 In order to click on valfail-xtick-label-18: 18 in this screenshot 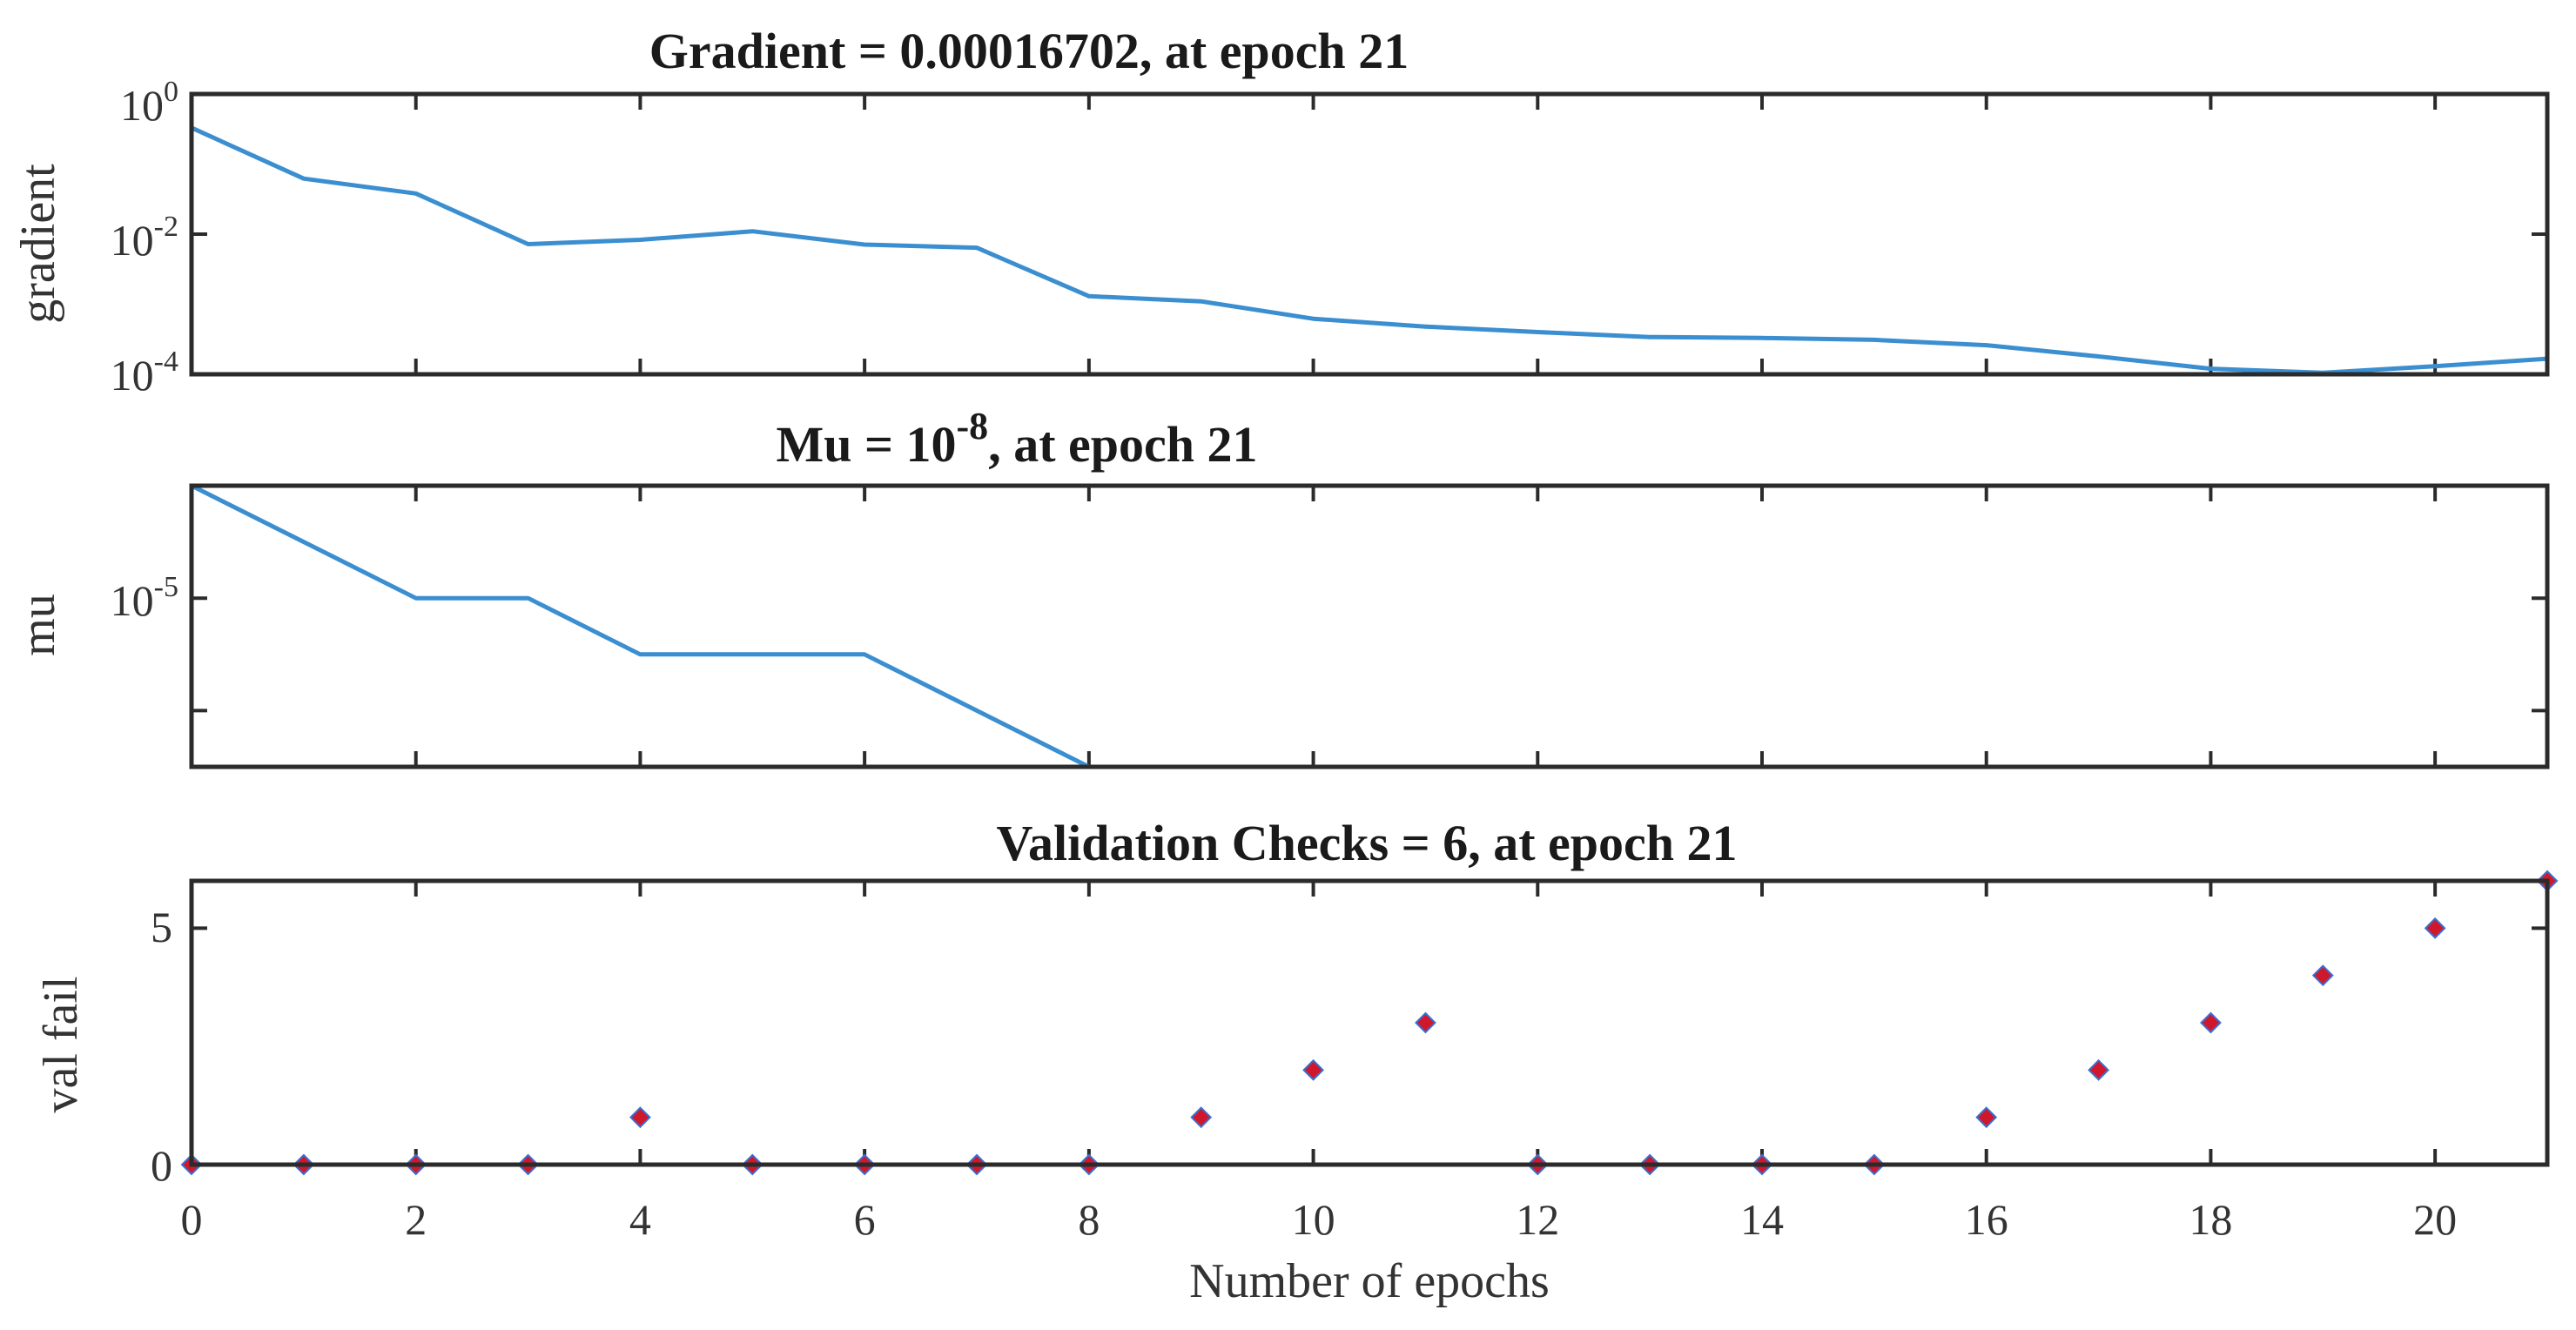, I will do `click(2210, 1219)`.